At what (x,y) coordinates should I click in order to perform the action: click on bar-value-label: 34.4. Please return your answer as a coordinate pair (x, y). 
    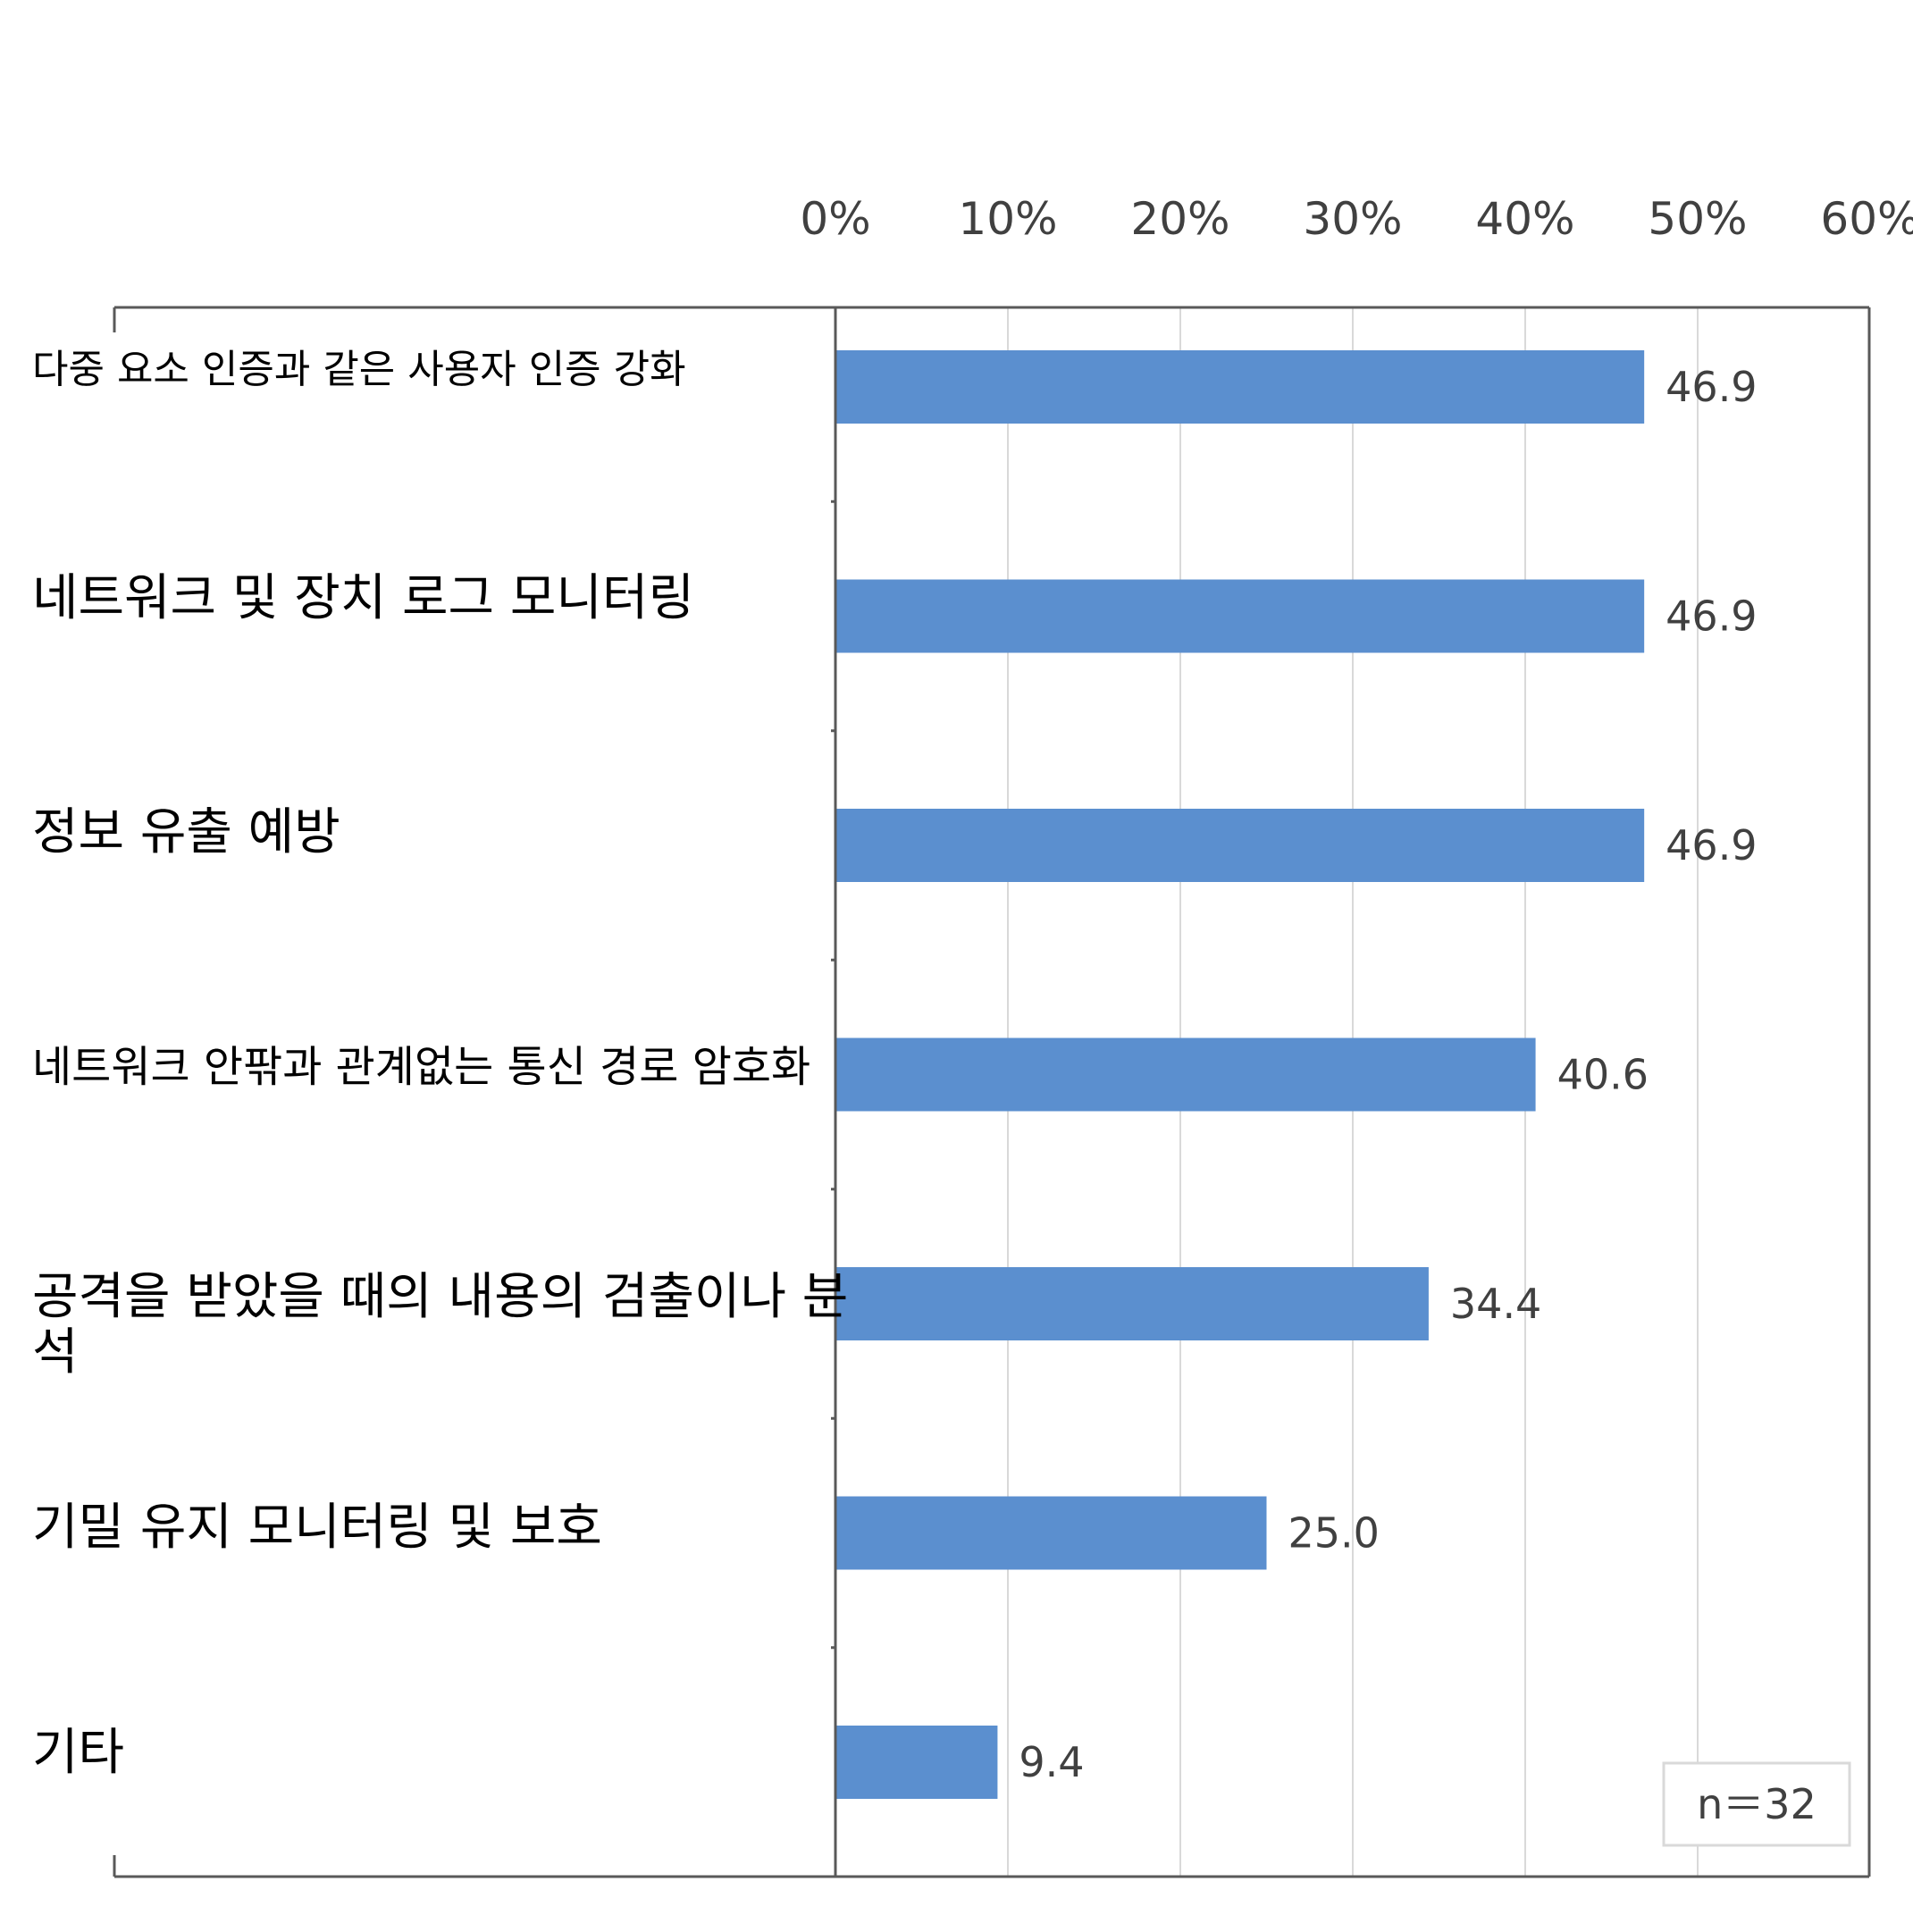
    Looking at the image, I should click on (1495, 1304).